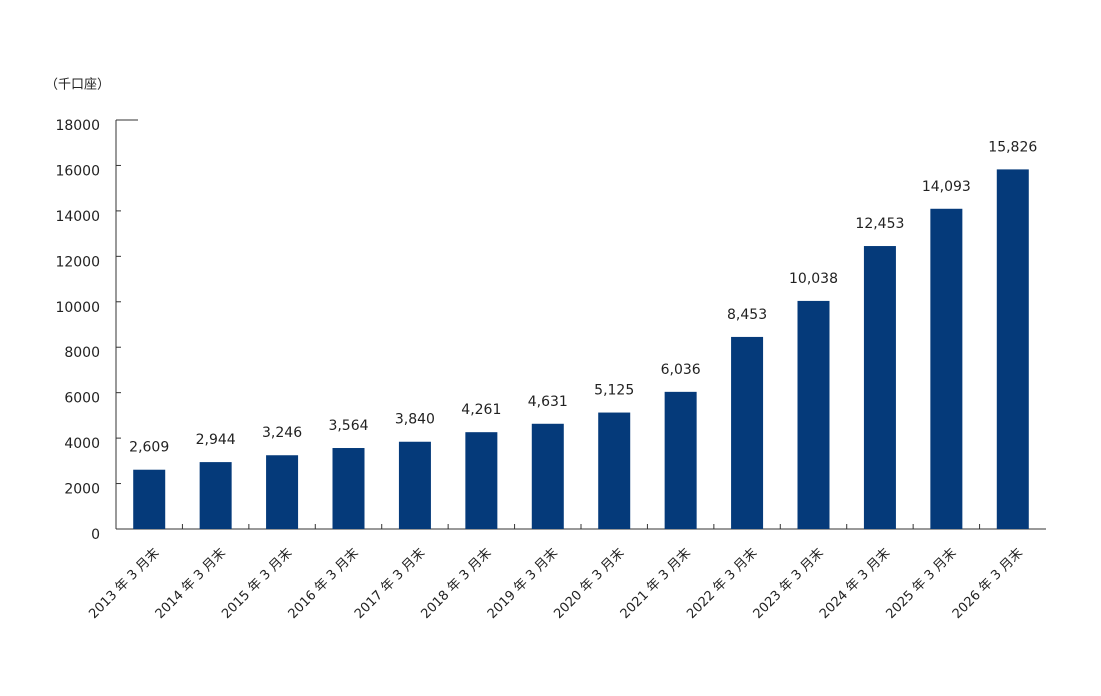 The width and height of the screenshot is (1101, 696). Describe the element at coordinates (82, 490) in the screenshot. I see `y-tick-label: 2000` at that location.